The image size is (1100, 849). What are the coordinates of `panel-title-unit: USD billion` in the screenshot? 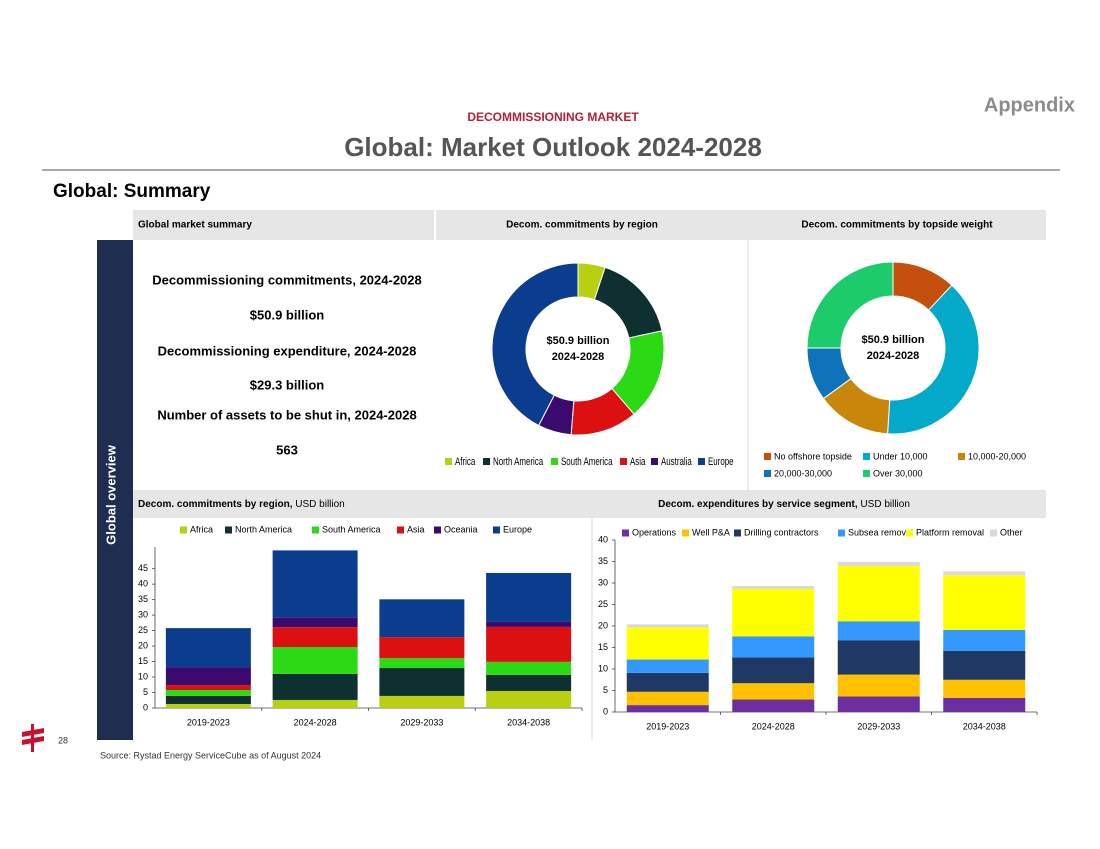 It's located at (884, 504).